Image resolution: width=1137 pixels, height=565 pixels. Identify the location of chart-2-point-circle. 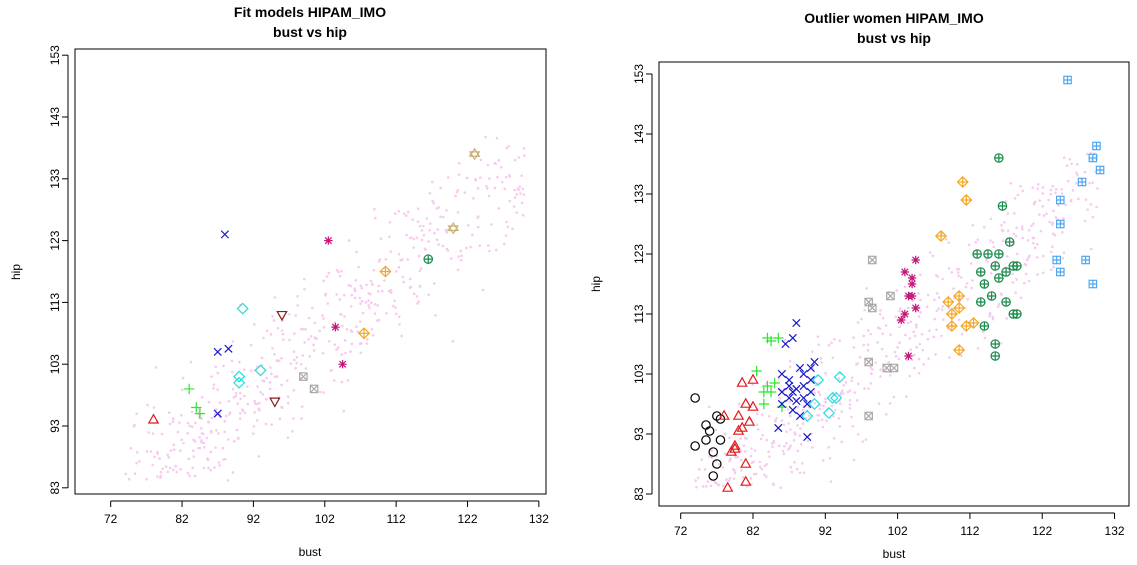
(713, 452).